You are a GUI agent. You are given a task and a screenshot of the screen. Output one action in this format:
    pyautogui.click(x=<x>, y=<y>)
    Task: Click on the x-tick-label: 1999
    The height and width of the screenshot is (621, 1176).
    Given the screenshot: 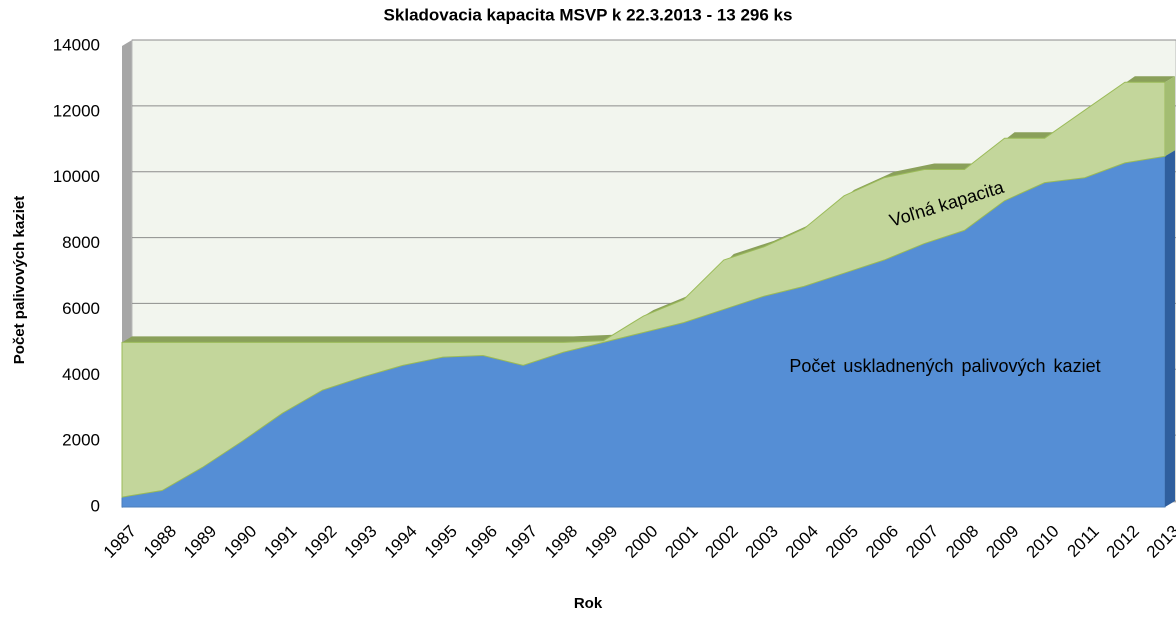 What is the action you would take?
    pyautogui.click(x=601, y=542)
    